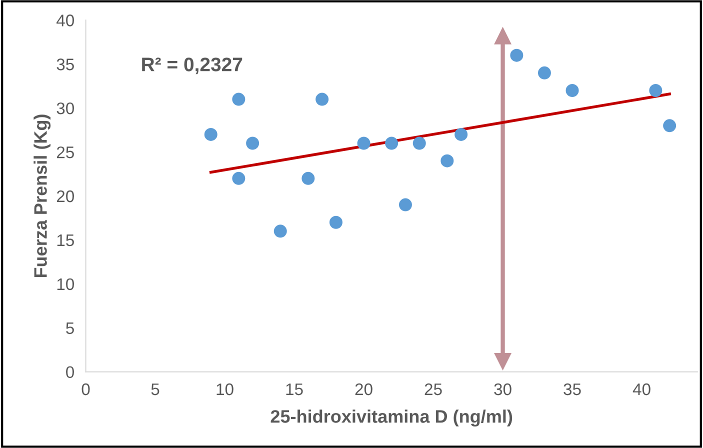 The width and height of the screenshot is (703, 448). Describe the element at coordinates (294, 390) in the screenshot. I see `x-tick-label: 15` at that location.